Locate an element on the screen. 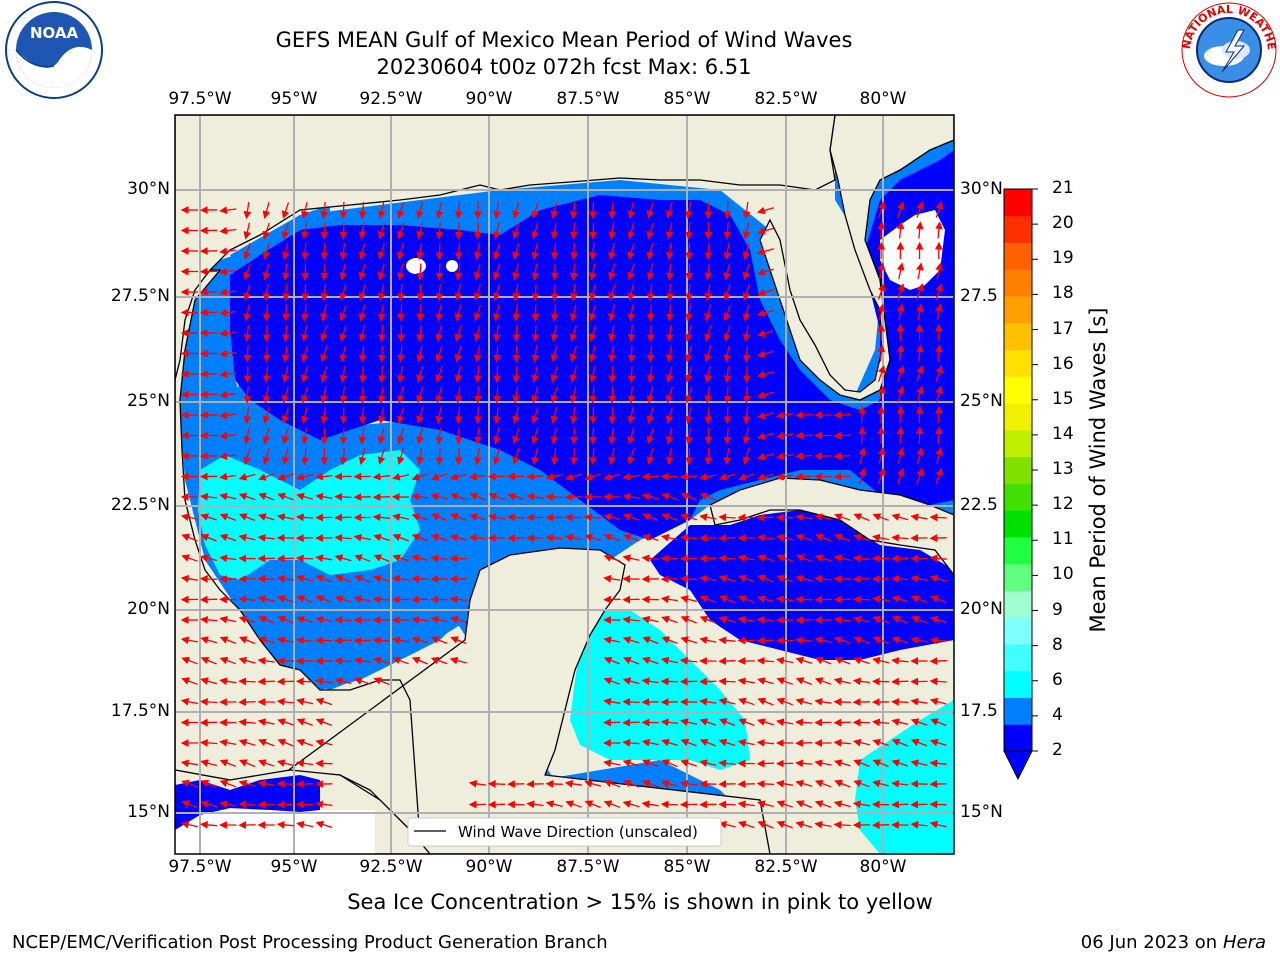 The width and height of the screenshot is (1280, 960). colorbar-tick-label: 8 is located at coordinates (1057, 644).